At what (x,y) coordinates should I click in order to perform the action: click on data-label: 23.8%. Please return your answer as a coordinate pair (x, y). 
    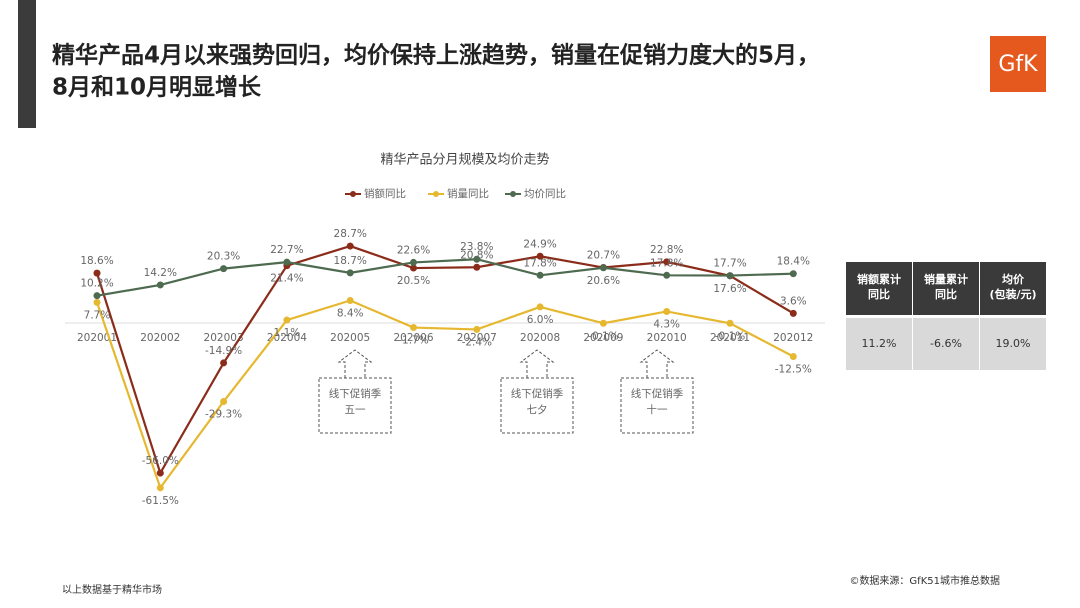
    Looking at the image, I should click on (476, 247).